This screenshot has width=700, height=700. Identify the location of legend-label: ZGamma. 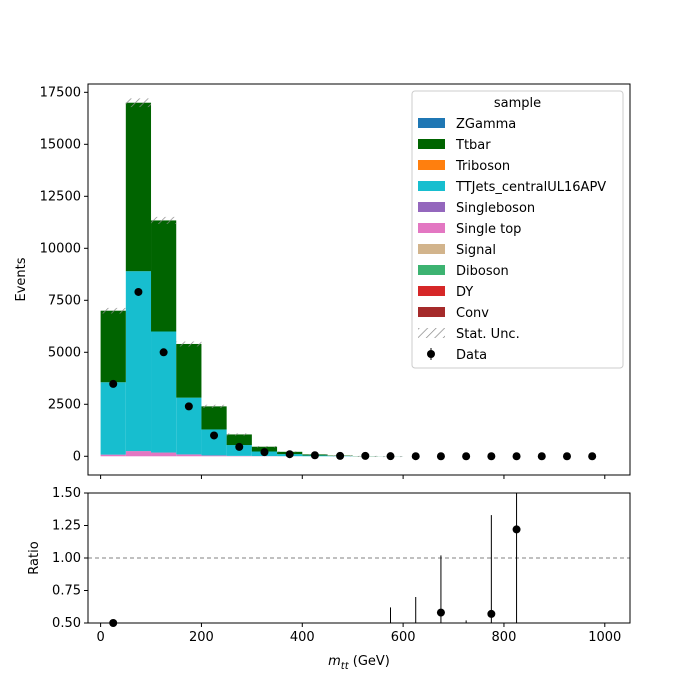
(486, 124).